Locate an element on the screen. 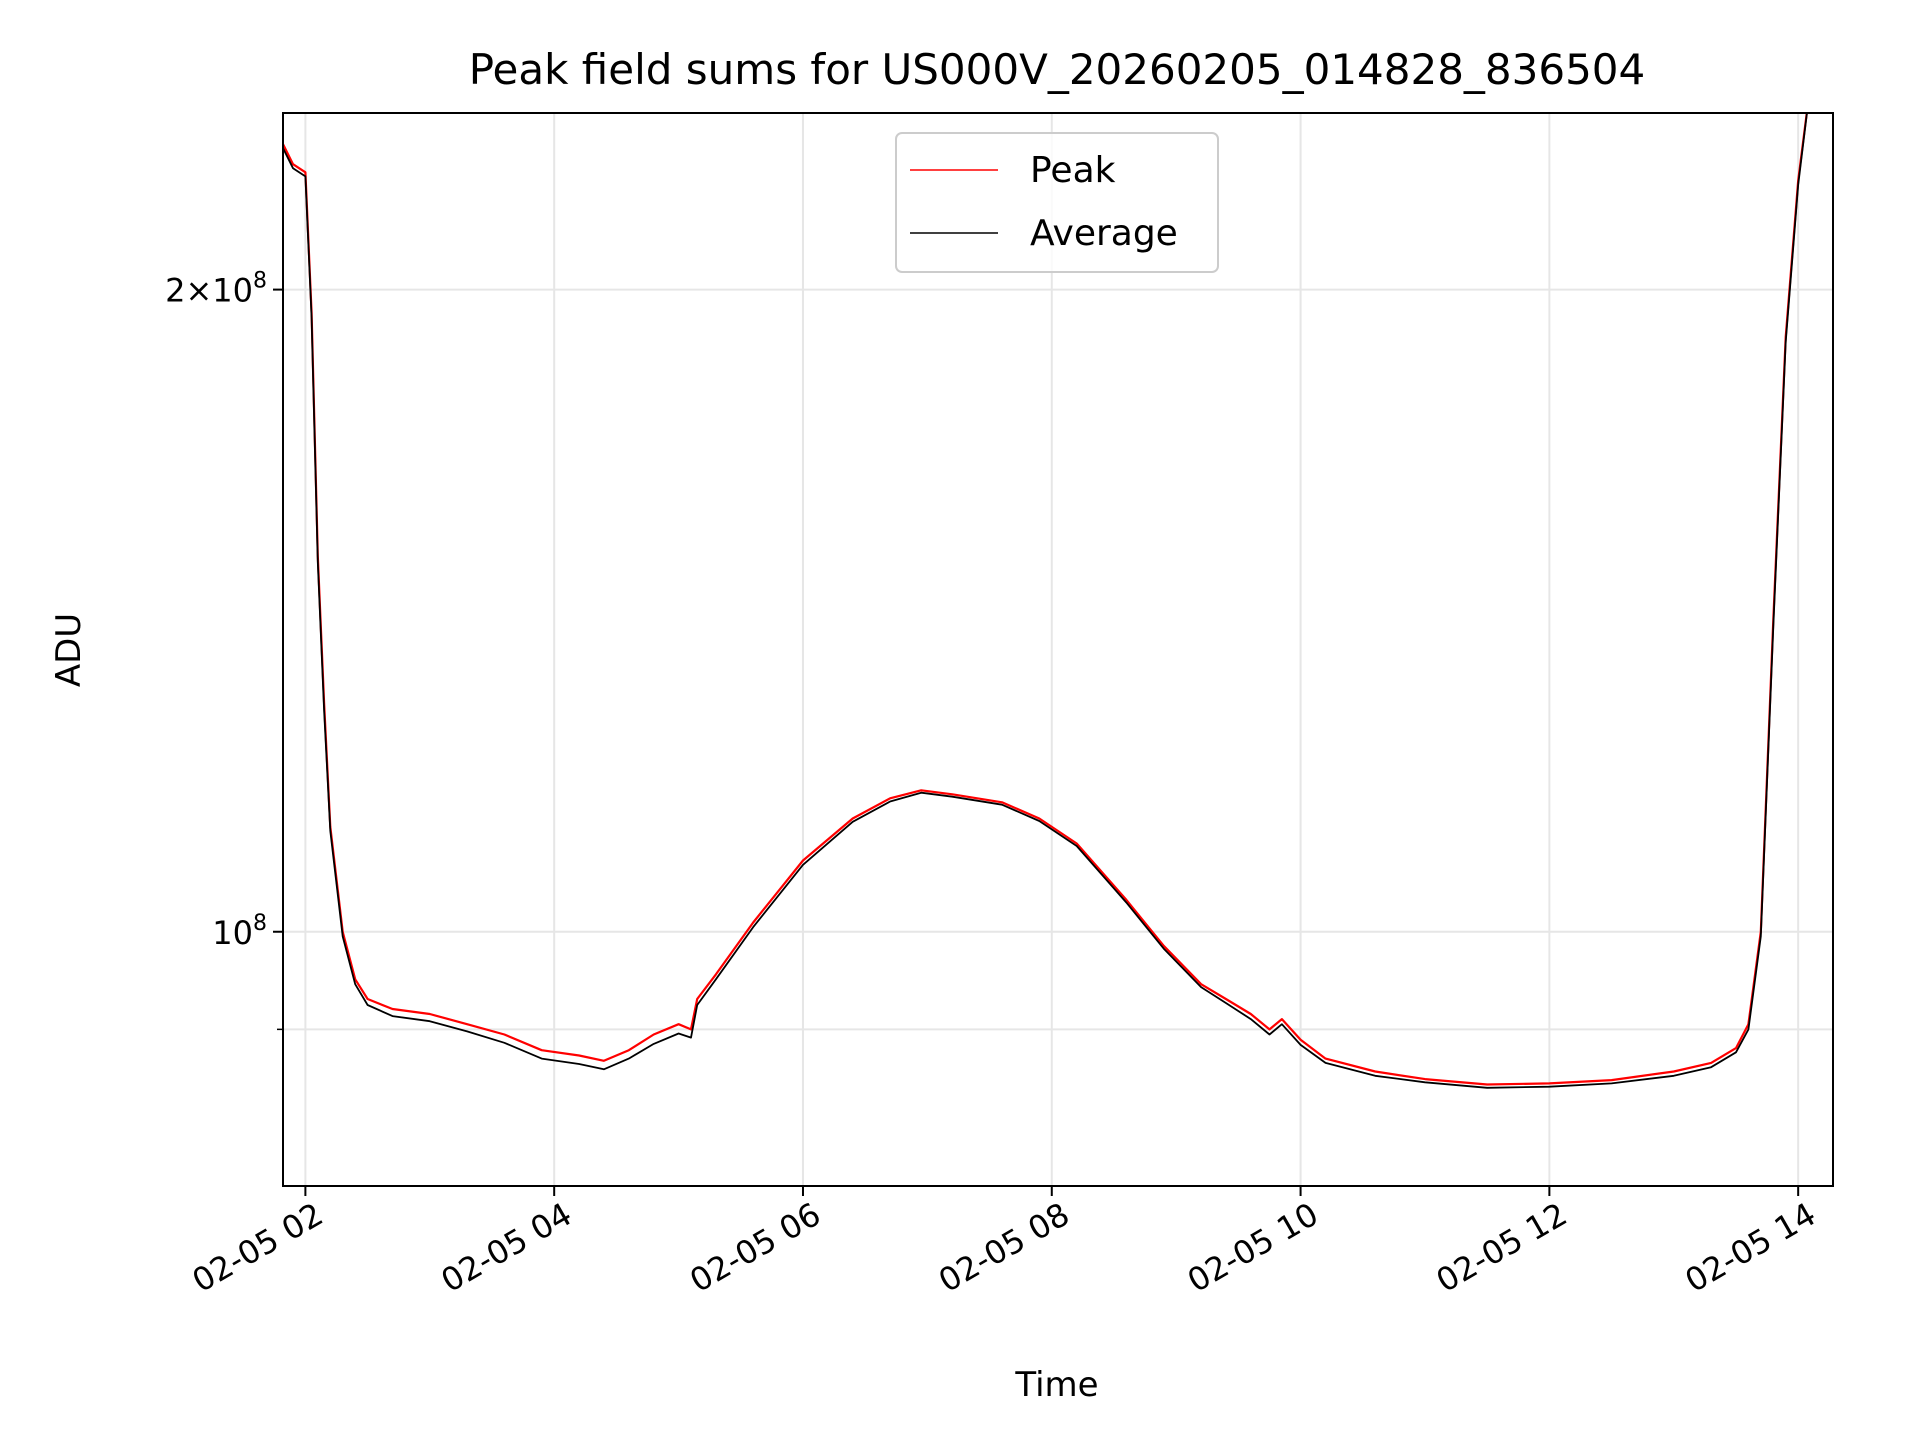 The height and width of the screenshot is (1440, 1920). legend: Peak Average is located at coordinates (1057, 202).